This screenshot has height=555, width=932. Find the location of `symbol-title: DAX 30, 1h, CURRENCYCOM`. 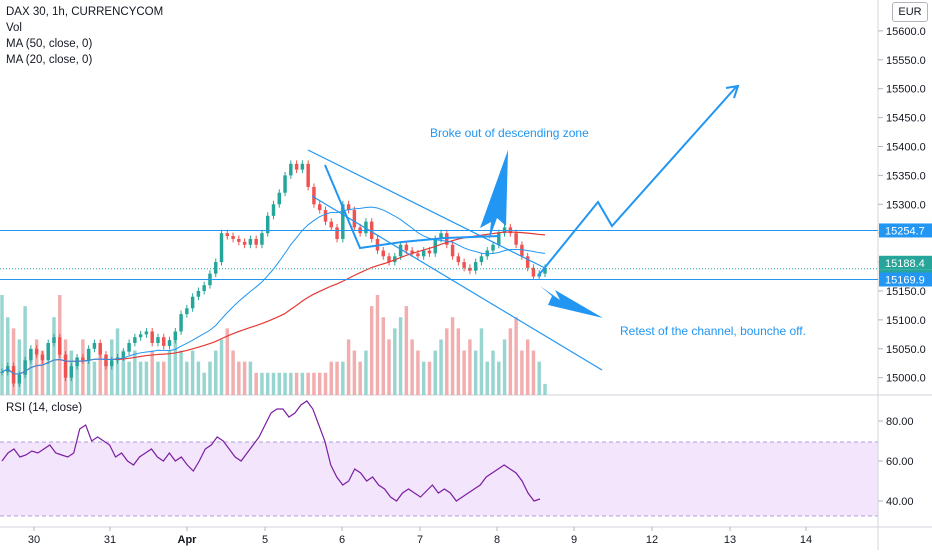

symbol-title: DAX 30, 1h, CURRENCYCOM is located at coordinates (85, 12).